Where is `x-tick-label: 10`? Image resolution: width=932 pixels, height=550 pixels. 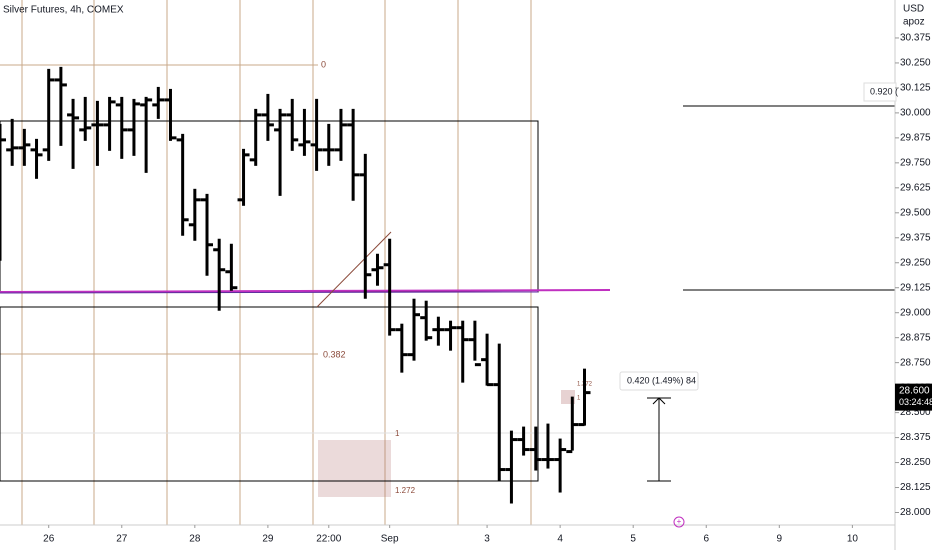
x-tick-label: 10 is located at coordinates (853, 539).